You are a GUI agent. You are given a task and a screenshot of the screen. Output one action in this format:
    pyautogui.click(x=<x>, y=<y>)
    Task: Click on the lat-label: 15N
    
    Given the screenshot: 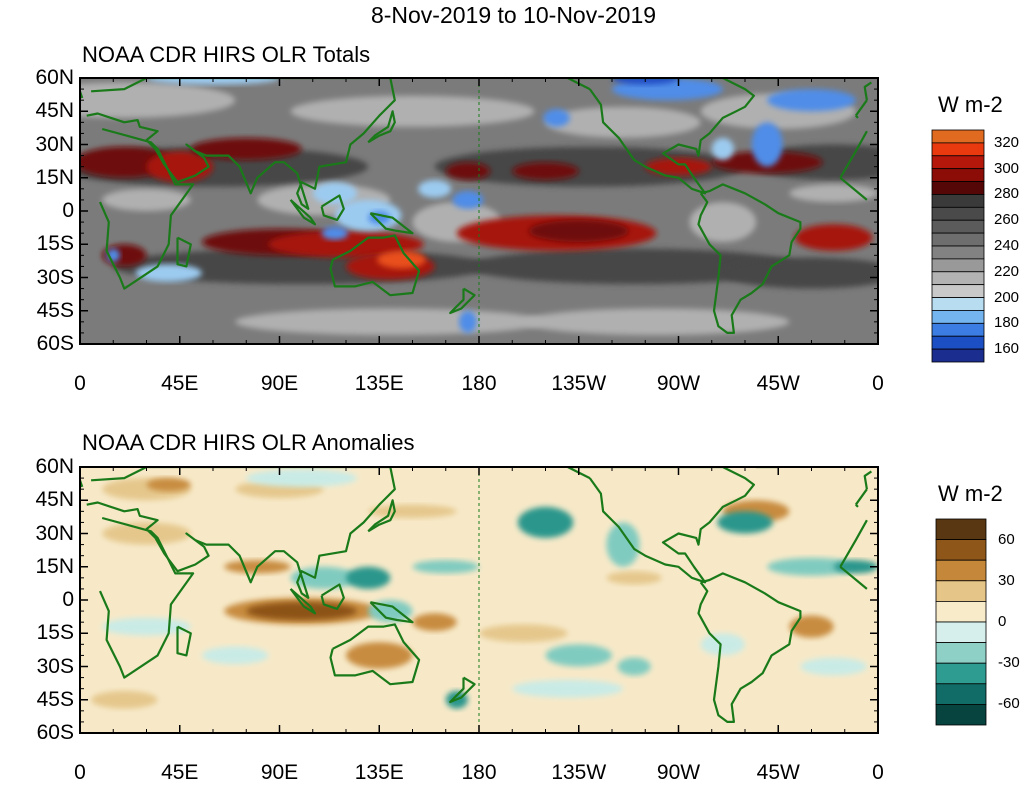 What is the action you would take?
    pyautogui.click(x=54, y=177)
    